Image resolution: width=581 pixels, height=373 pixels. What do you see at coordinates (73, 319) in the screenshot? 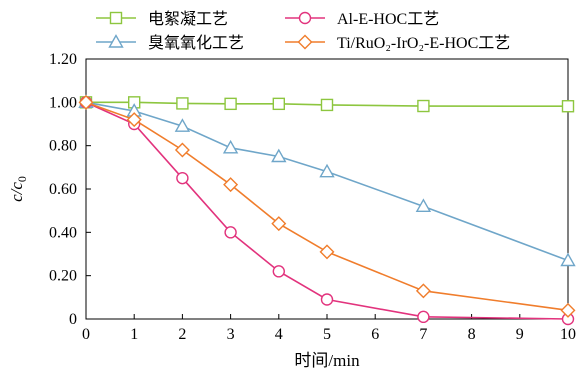
I see `y-tick-label: 0` at bounding box center [73, 319].